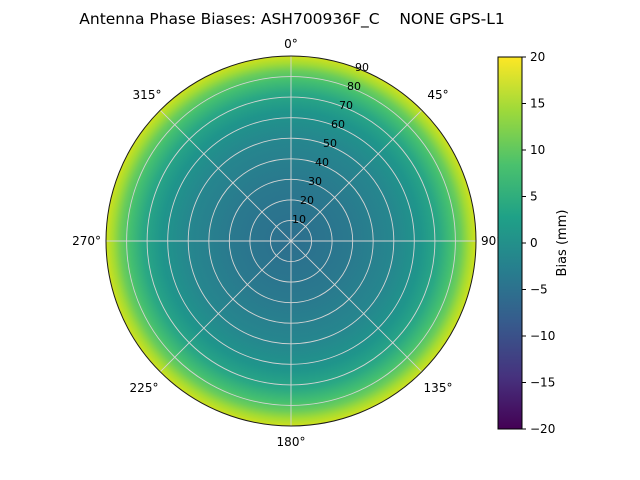  Describe the element at coordinates (537, 57) in the screenshot. I see `colorbar-tick-label-20: 20` at that location.